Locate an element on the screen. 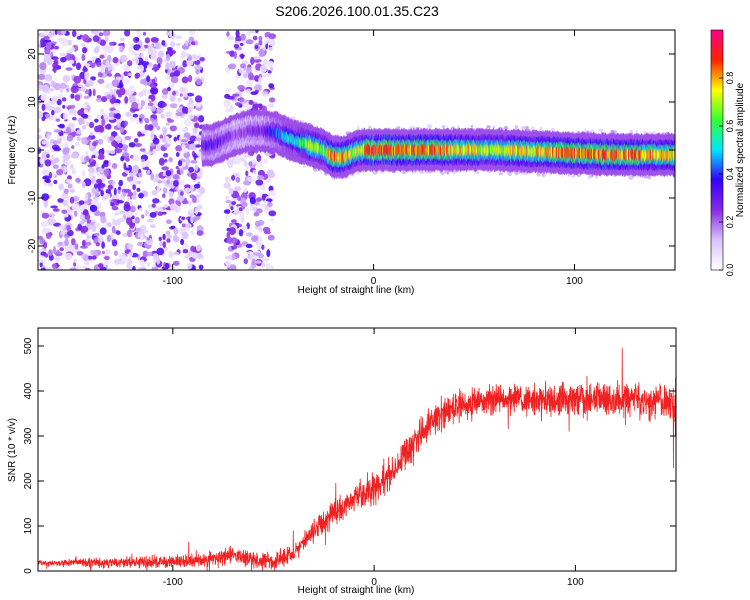 This screenshot has height=600, width=750. spectrogram-x-tick-label: 100 is located at coordinates (574, 281).